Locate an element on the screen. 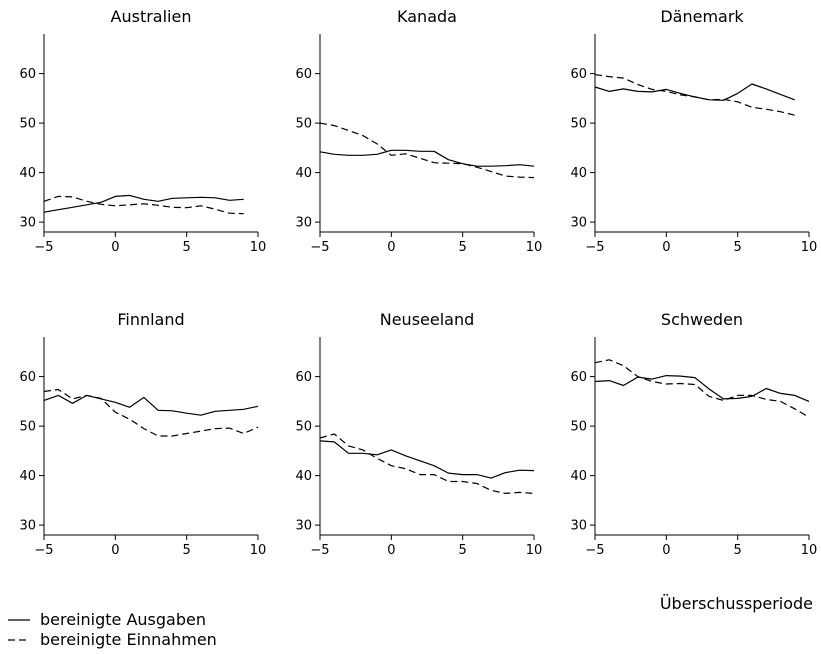  y-tick-label-kanada: 60 is located at coordinates (303, 74).